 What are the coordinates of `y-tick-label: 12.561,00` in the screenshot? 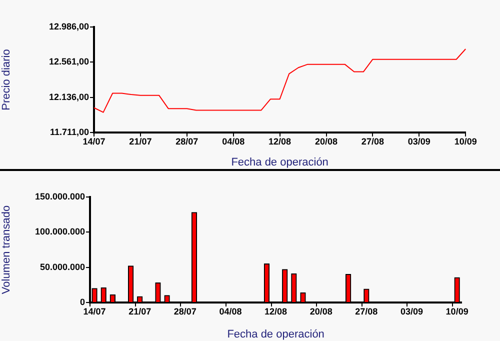 It's located at (68, 61).